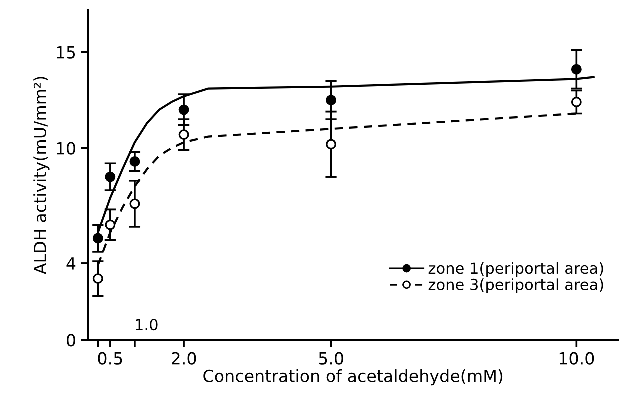 This screenshot has height=405, width=631. Describe the element at coordinates (353, 378) in the screenshot. I see `x-axis-title: Concentration of acetaldehyde(mM)` at that location.